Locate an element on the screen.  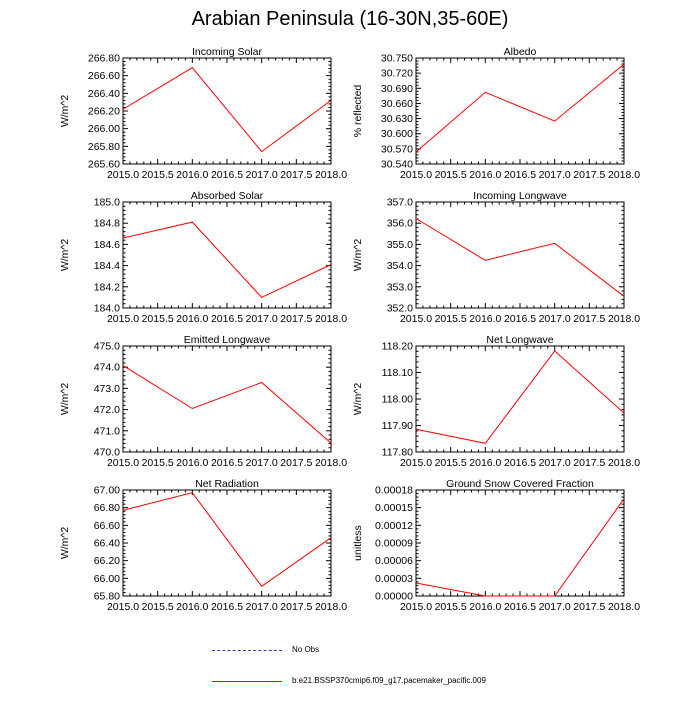
y-tick-label: 265.80 is located at coordinates (104, 147).